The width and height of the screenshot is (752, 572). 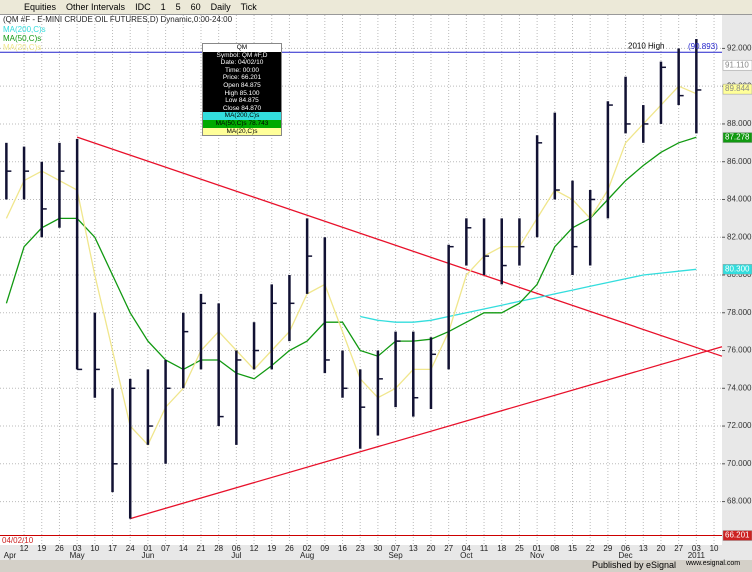 What do you see at coordinates (242, 101) in the screenshot?
I see `data-window-line: Low 84.875` at bounding box center [242, 101].